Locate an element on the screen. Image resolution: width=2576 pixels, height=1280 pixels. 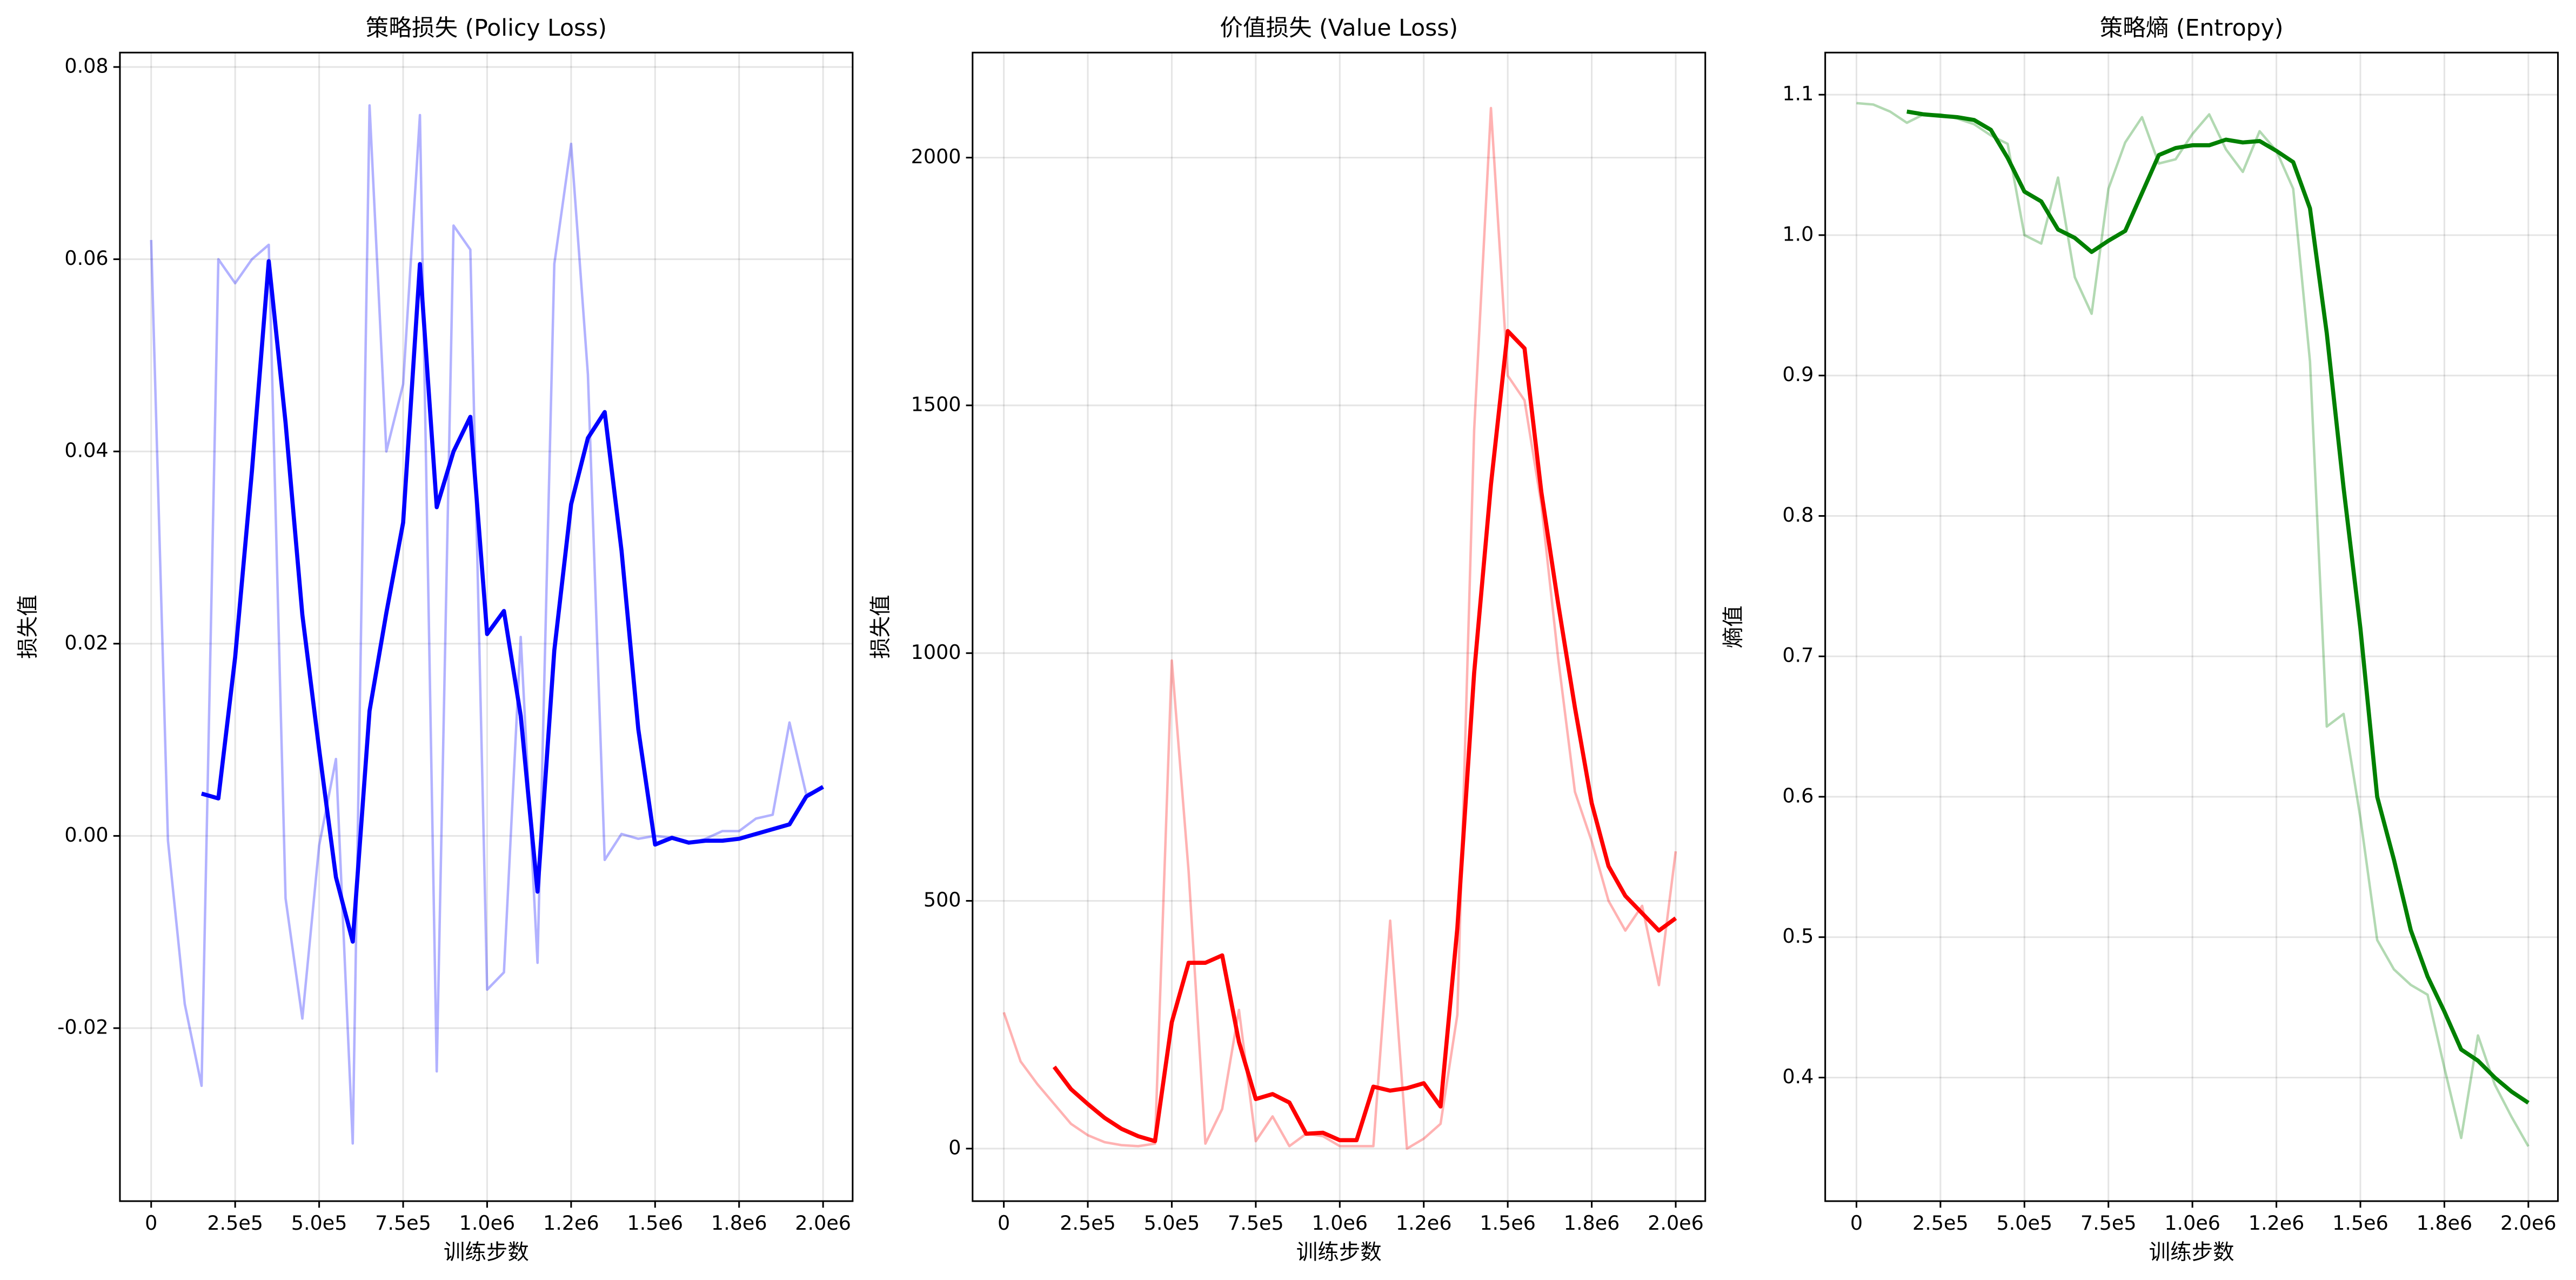
chart-title: 策略熵 (Entropy) is located at coordinates (2192, 29).